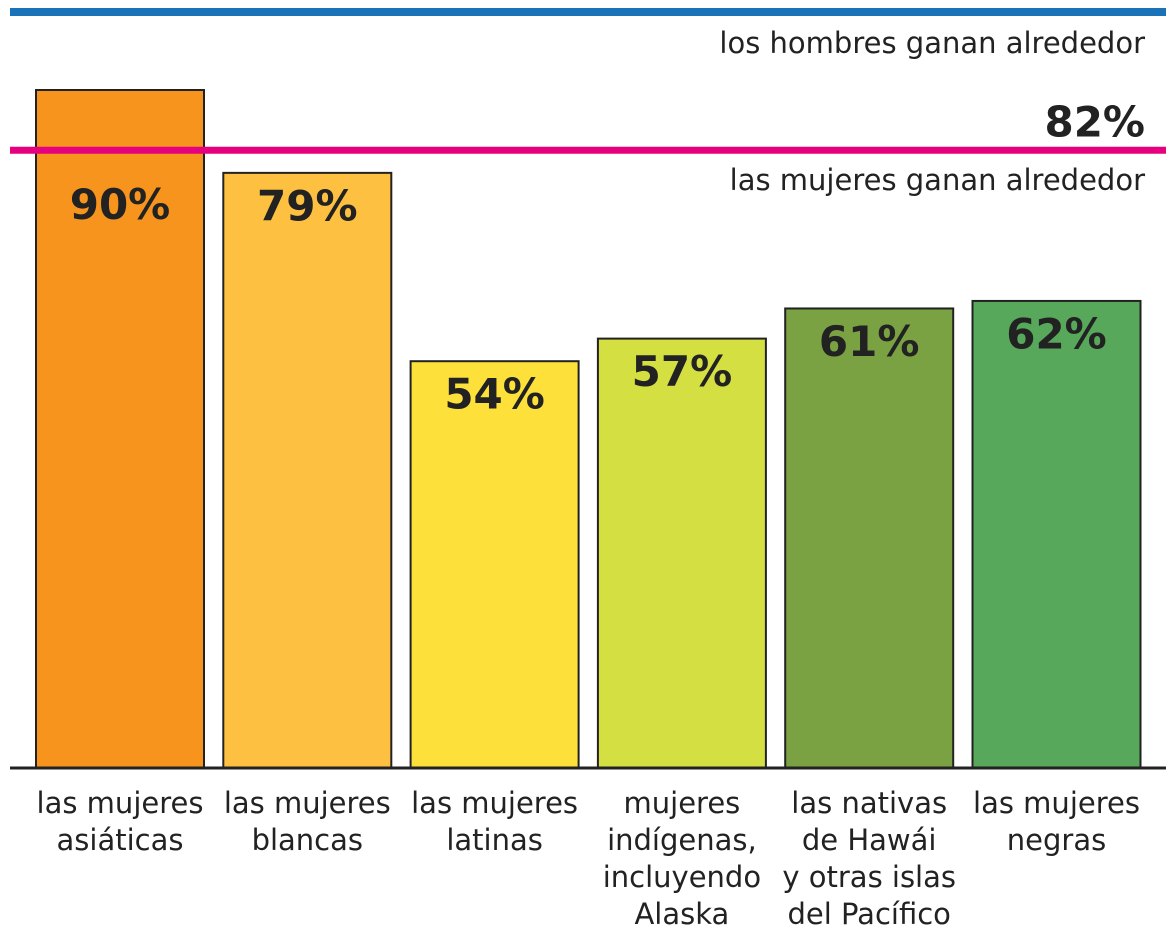 The width and height of the screenshot is (1166, 932). I want to click on x-tick-label-line: y otras islas, so click(869, 877).